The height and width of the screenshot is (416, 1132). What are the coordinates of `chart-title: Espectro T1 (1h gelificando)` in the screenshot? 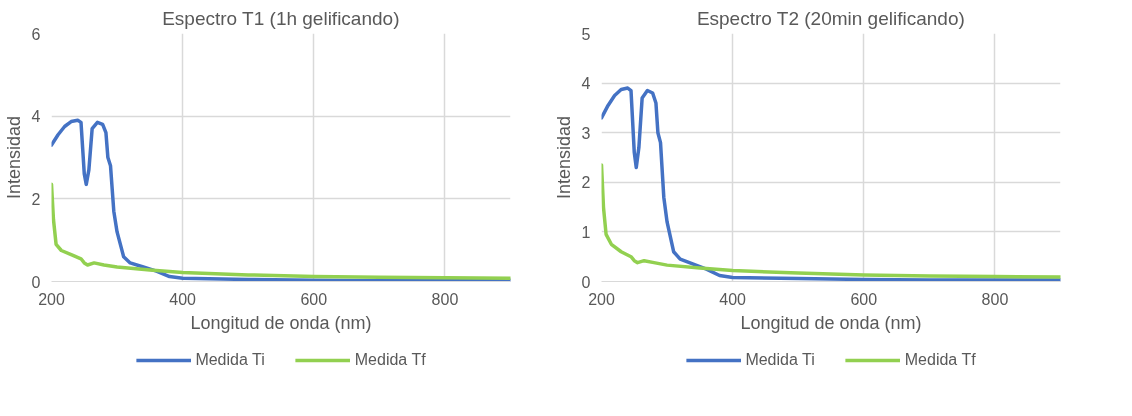 It's located at (281, 18).